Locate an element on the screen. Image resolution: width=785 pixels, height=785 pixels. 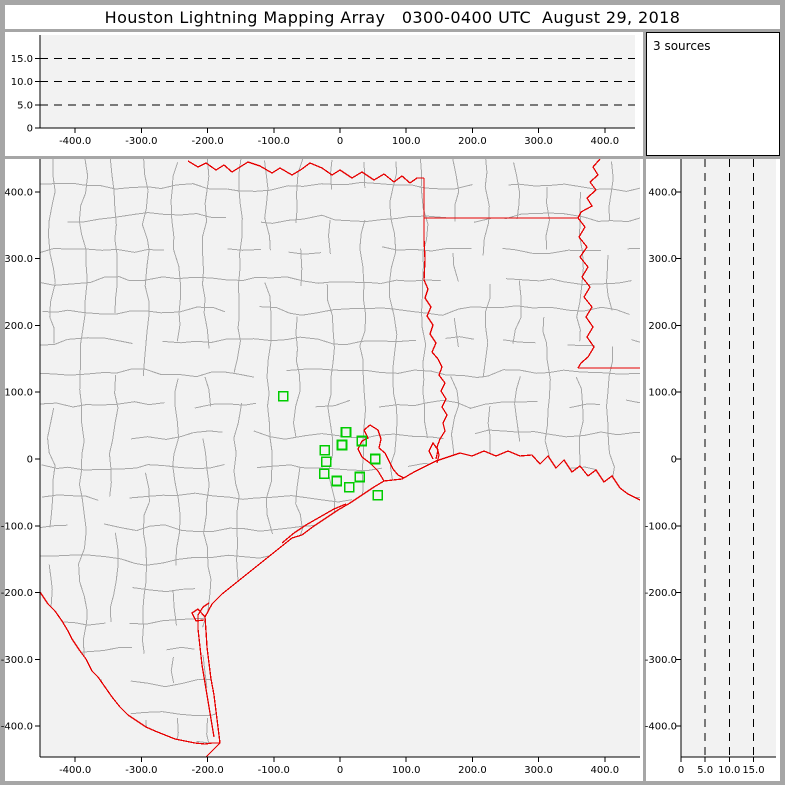
sources-box: 3 sources is located at coordinates (713, 94).